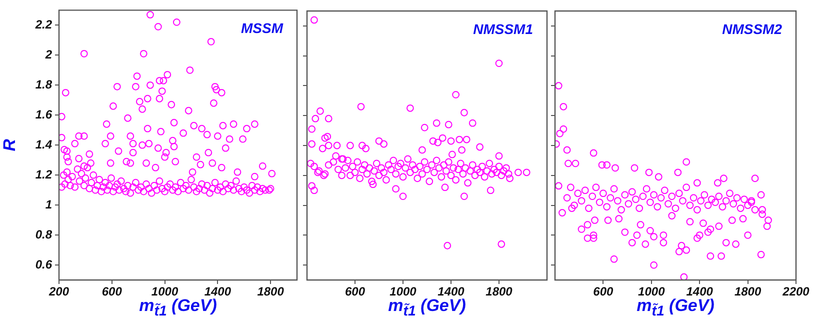  What do you see at coordinates (796, 291) in the screenshot?
I see `x-tick-label: 2200` at bounding box center [796, 291].